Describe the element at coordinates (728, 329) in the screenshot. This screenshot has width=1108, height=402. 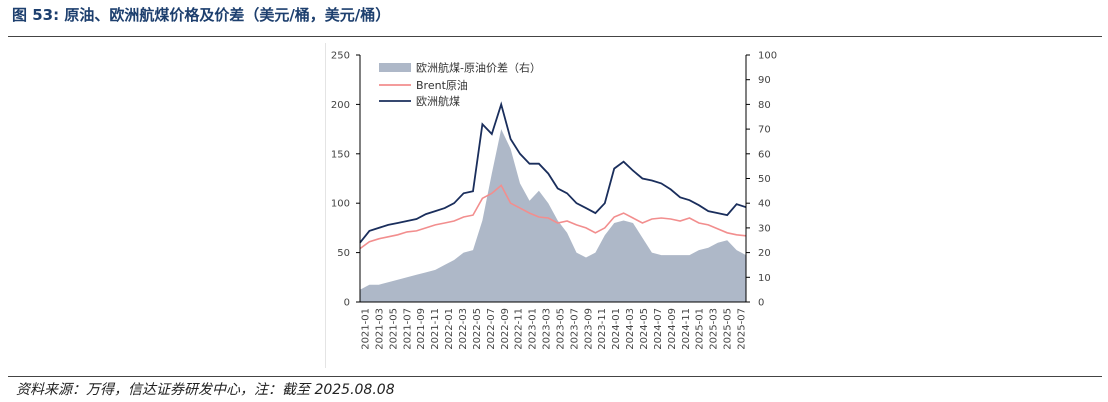
I see `x-tick-label: 2025-05` at that location.